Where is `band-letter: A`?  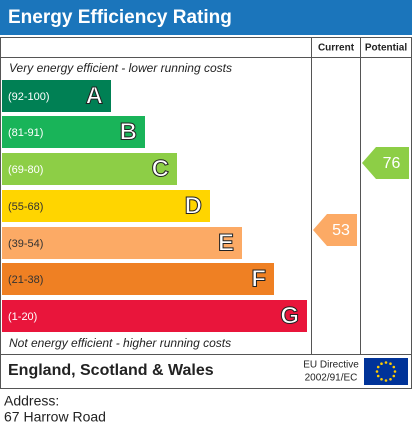 band-letter: A is located at coordinates (94, 95).